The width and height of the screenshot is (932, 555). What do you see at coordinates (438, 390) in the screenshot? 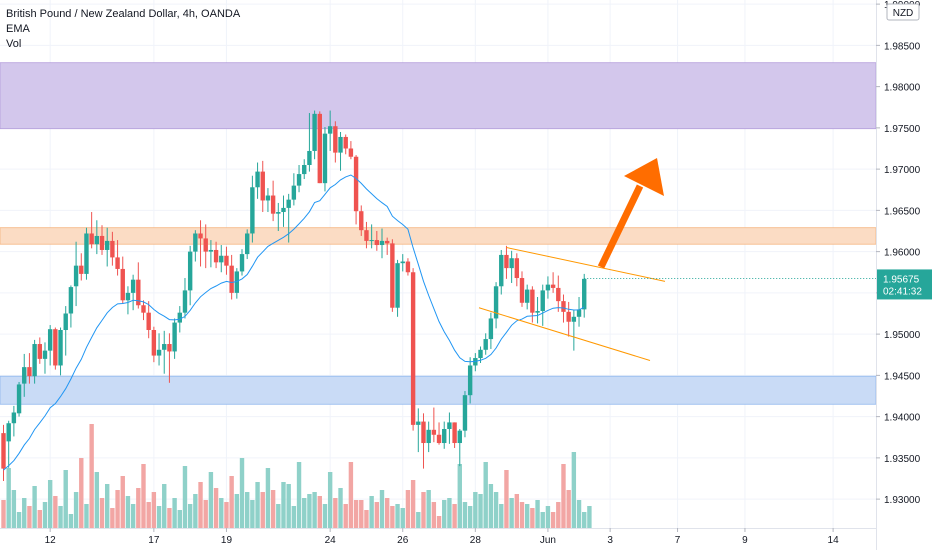
I see `zone-support` at bounding box center [438, 390].